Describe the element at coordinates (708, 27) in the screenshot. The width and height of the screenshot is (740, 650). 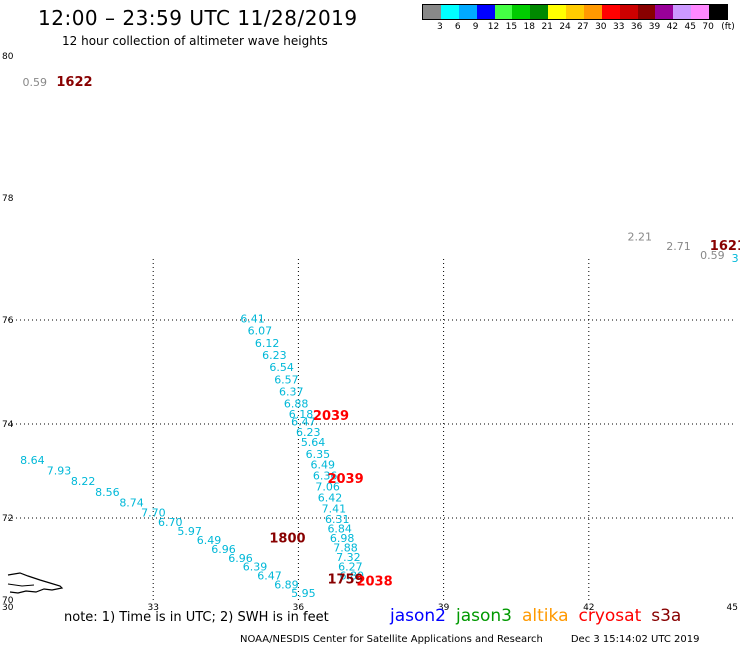
I see `color-scale-tick: 70` at that location.